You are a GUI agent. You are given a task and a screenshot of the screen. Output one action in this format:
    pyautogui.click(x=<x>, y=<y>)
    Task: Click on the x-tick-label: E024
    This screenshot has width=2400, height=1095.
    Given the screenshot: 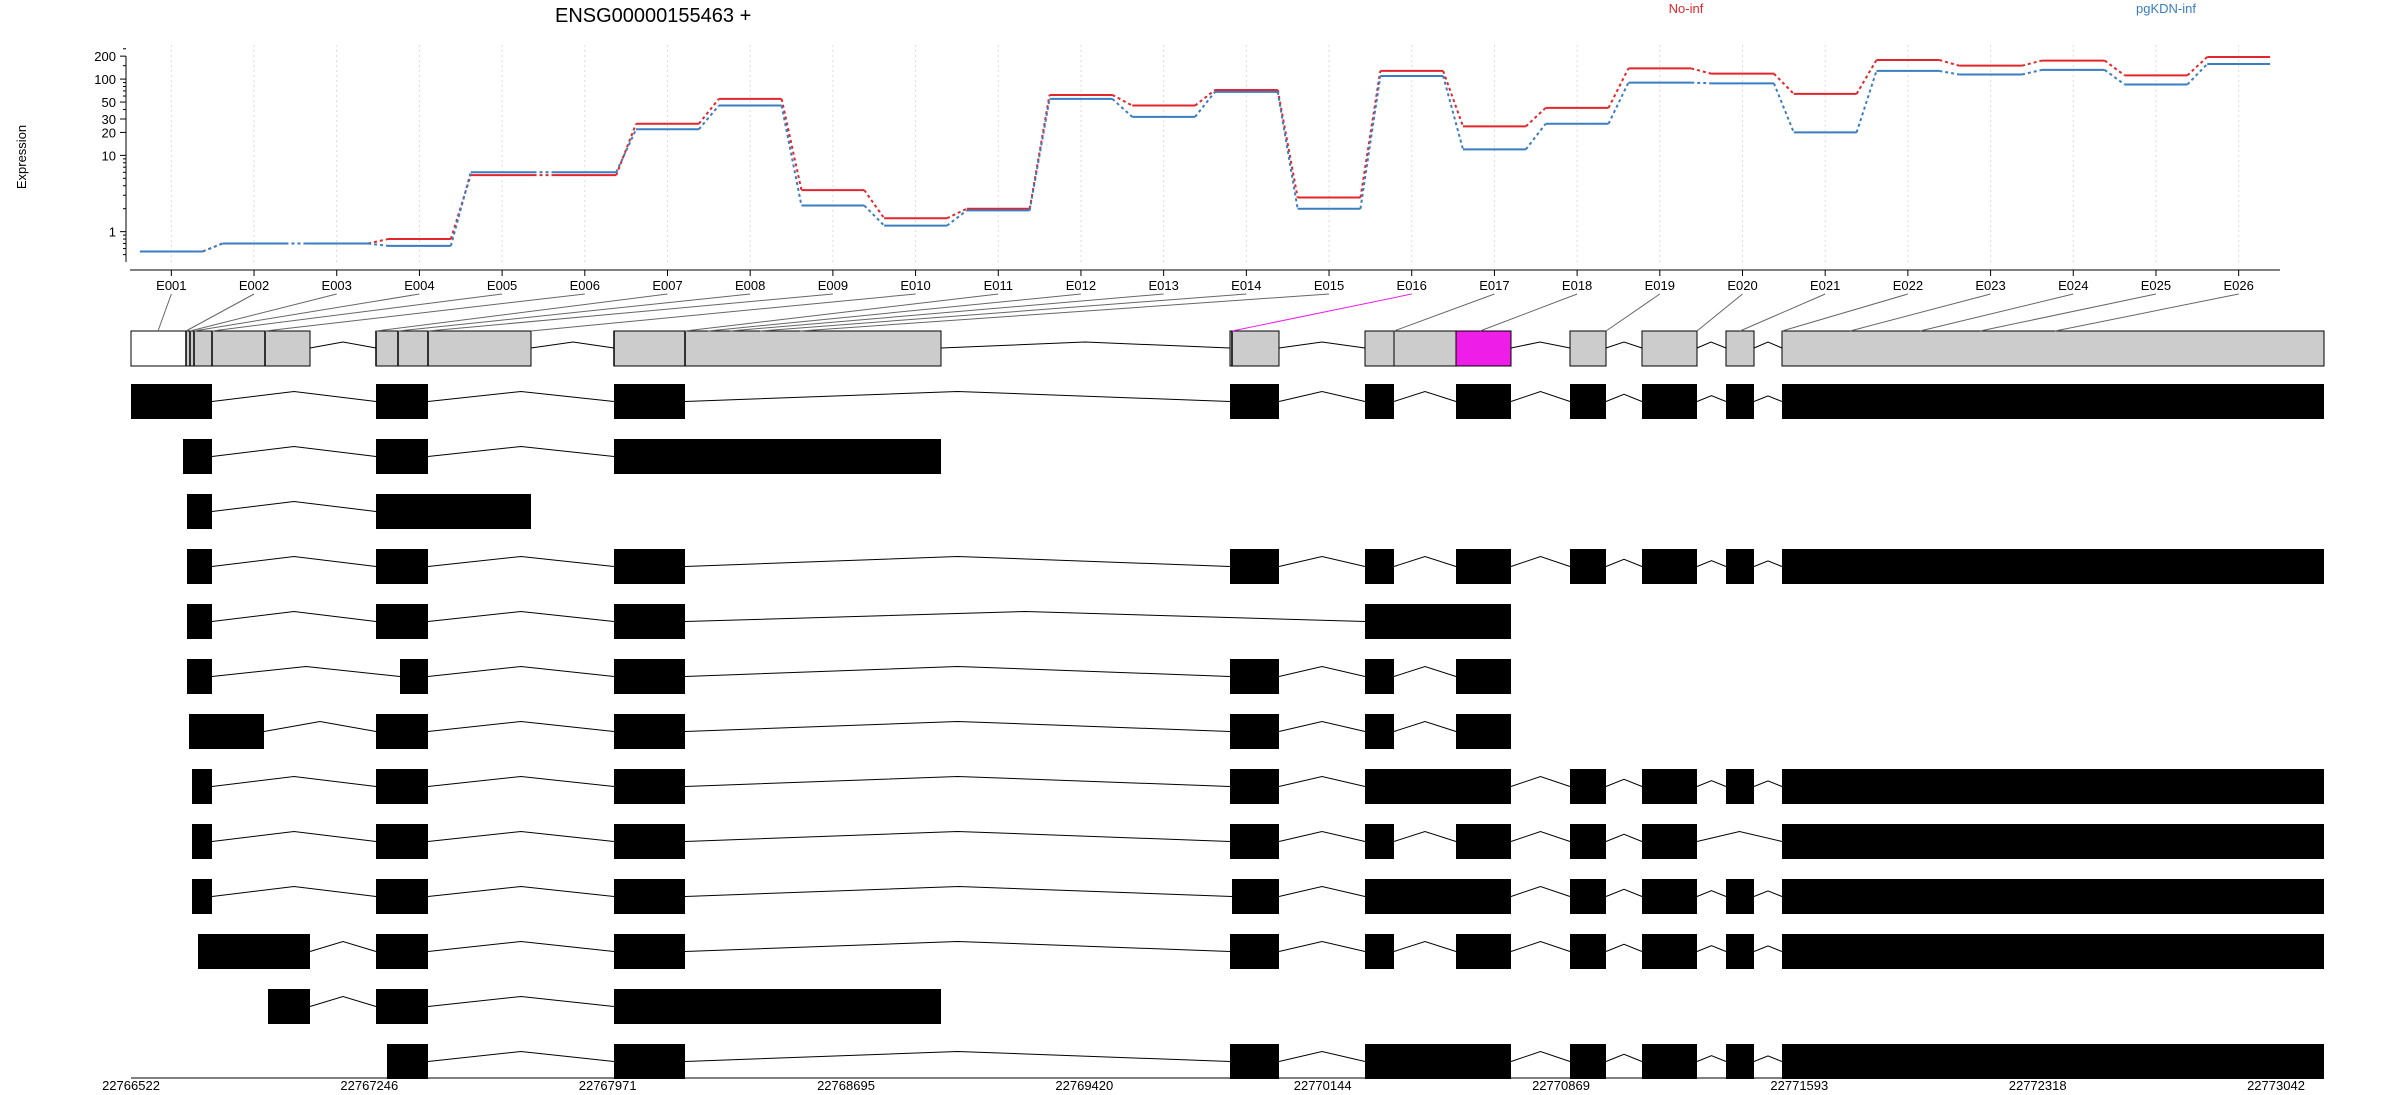 What is the action you would take?
    pyautogui.click(x=2073, y=285)
    